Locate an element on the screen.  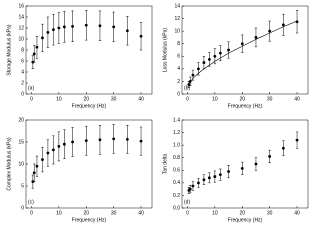
y-tick-label: 1.4 is located at coordinates (176, 120).